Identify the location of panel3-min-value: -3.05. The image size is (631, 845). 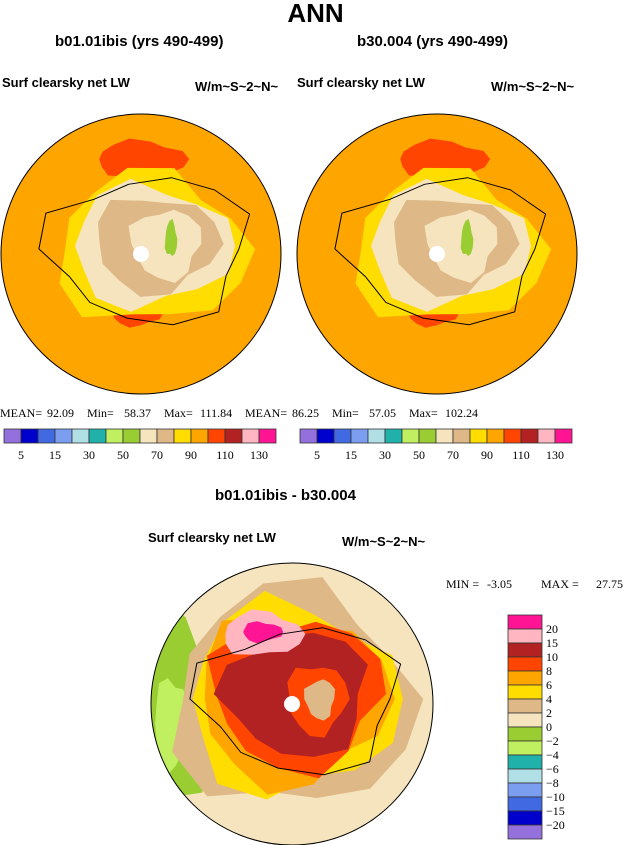
(499, 584).